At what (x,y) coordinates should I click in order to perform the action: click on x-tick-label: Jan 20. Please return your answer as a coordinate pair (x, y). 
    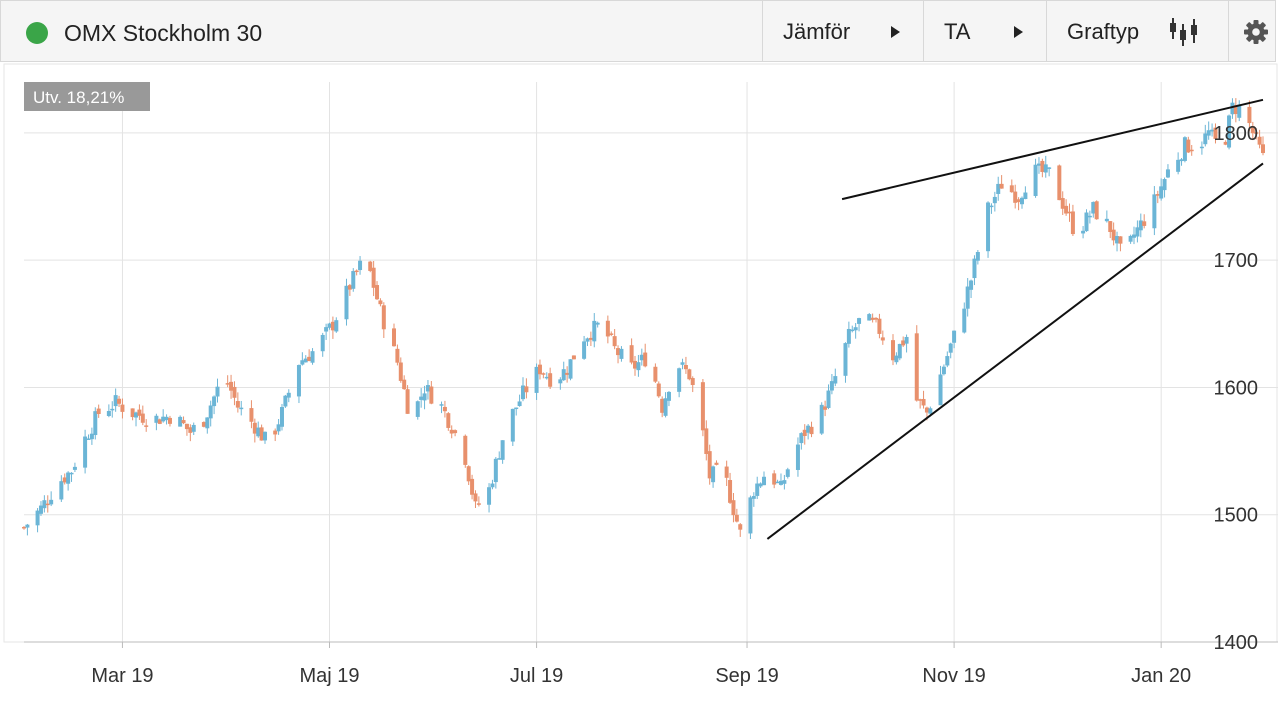
    Looking at the image, I should click on (1161, 676).